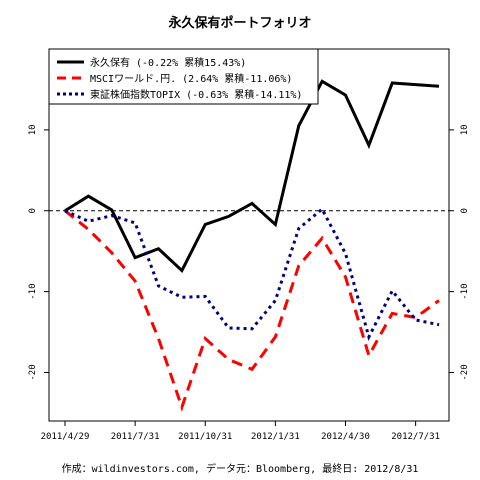  I want to click on x-tick-label: 2012/1/31, so click(275, 437).